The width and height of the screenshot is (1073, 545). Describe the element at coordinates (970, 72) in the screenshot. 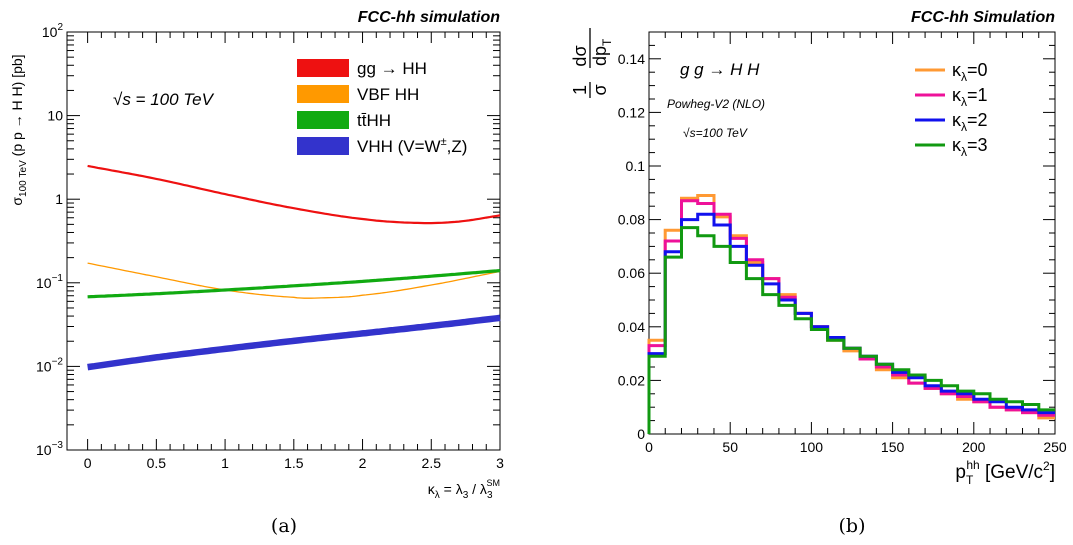

I see `legend-label: κλ=0` at that location.